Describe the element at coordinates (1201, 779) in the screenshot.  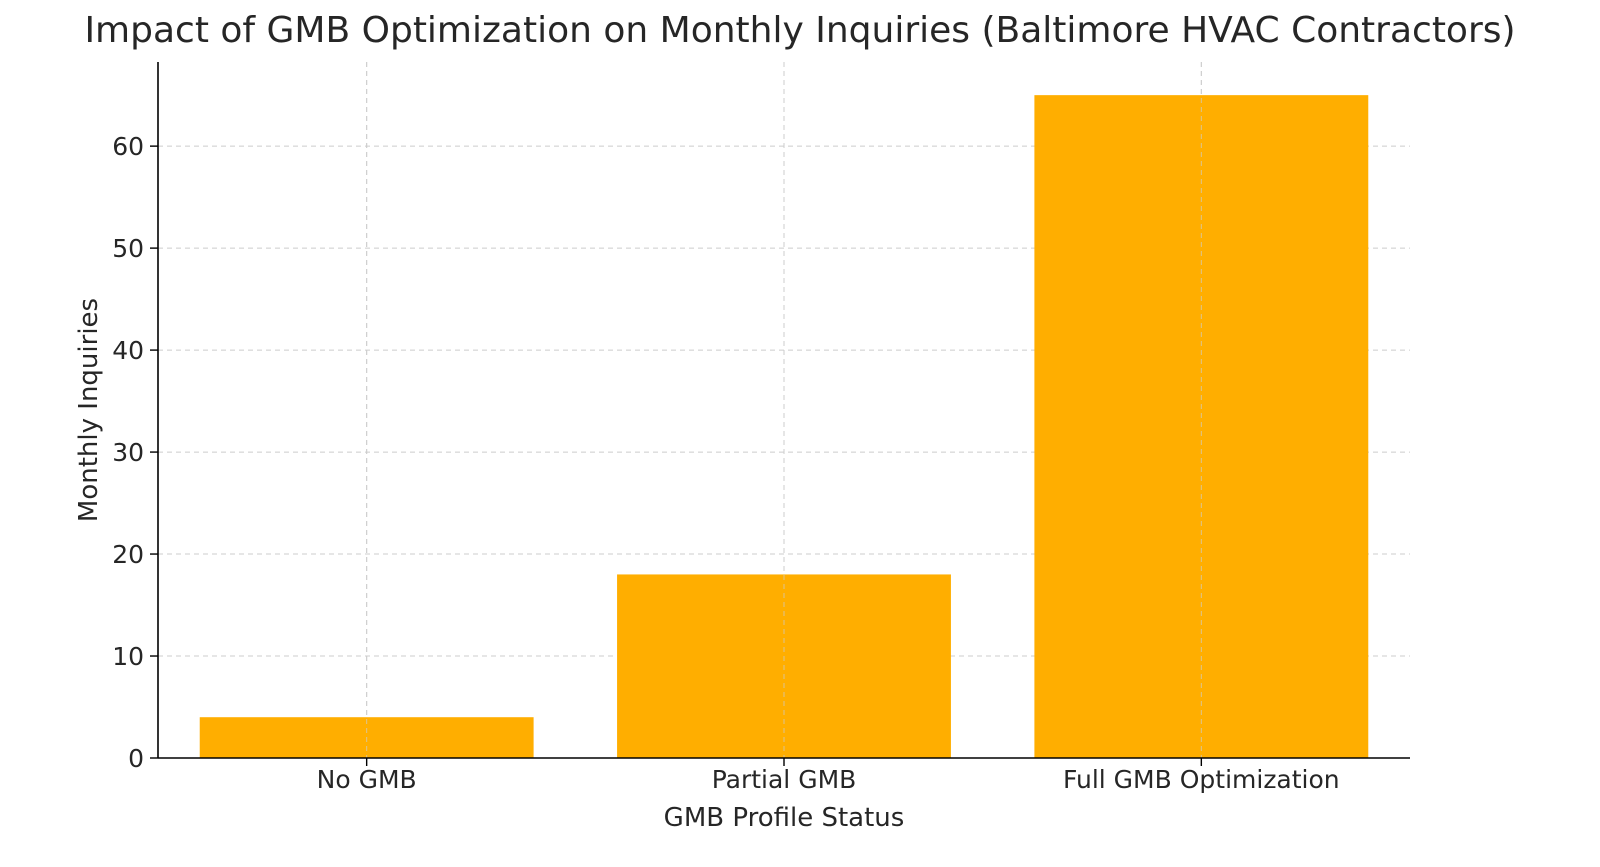
I see `x-tick-label: Full GMB Optimization` at that location.